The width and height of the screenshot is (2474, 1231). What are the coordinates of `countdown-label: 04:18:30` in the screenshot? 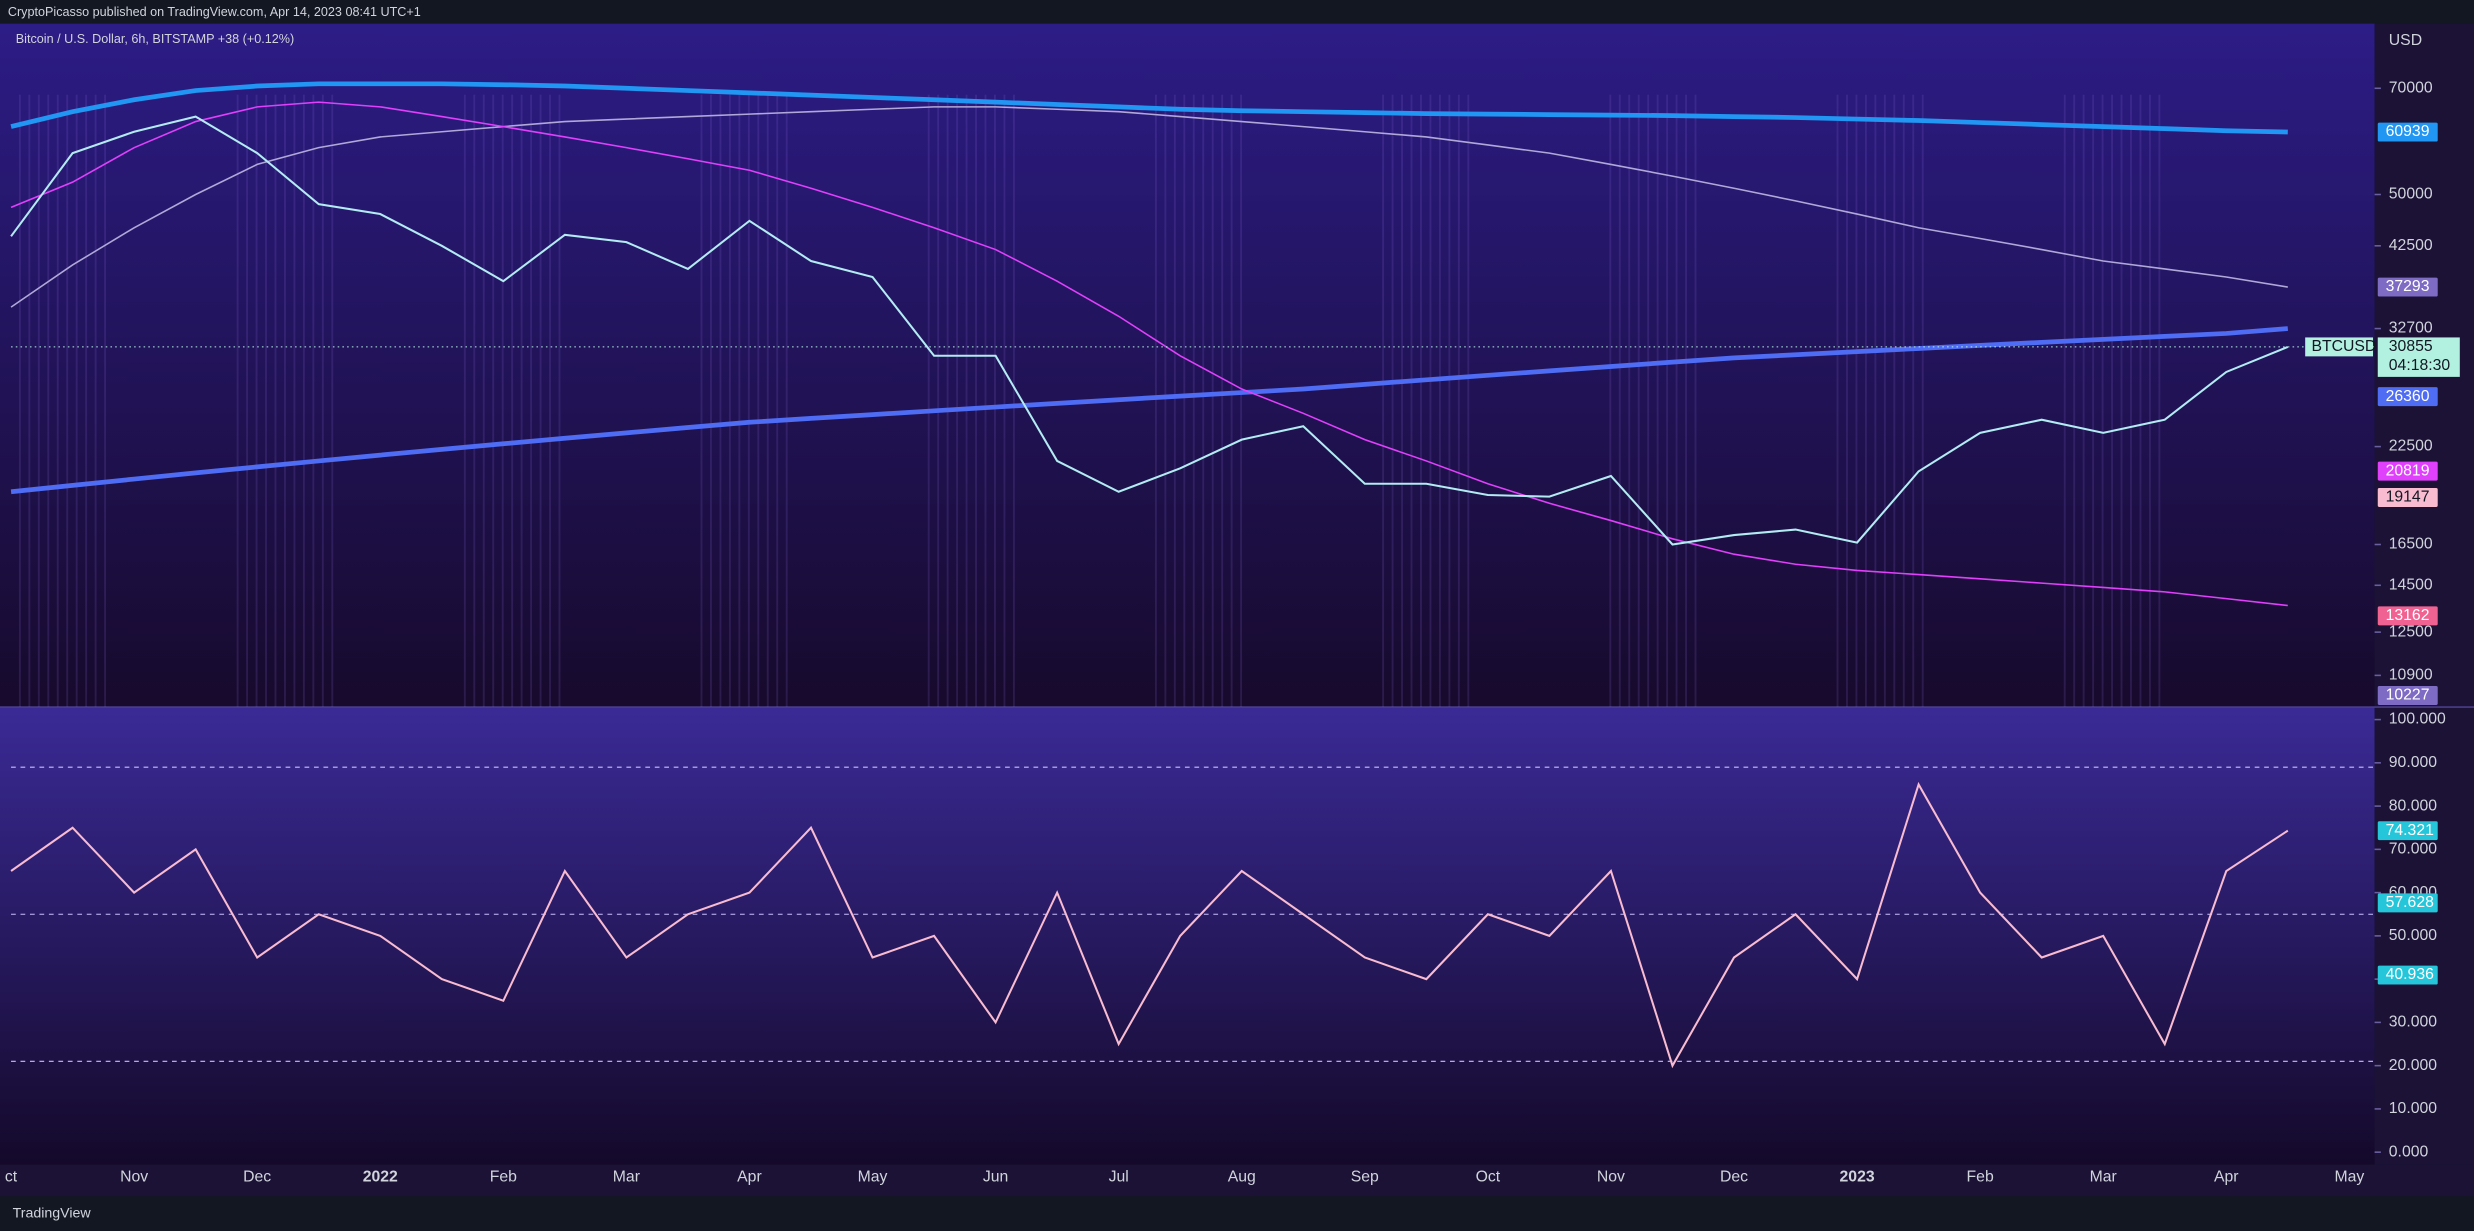 It's located at (2420, 365).